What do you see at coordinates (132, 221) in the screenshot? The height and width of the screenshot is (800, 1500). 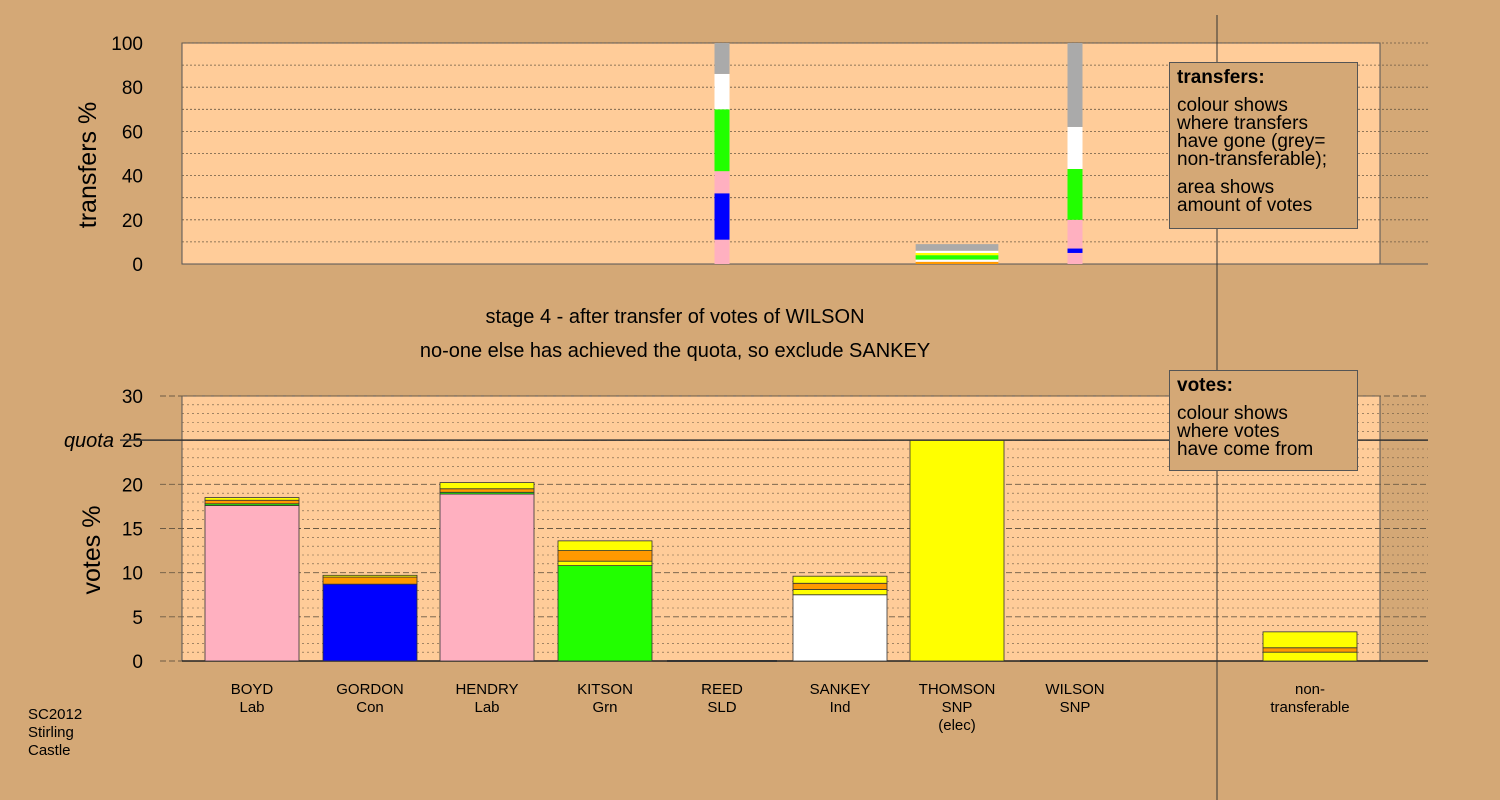 I see `transfers-y-tick-label: 20` at bounding box center [132, 221].